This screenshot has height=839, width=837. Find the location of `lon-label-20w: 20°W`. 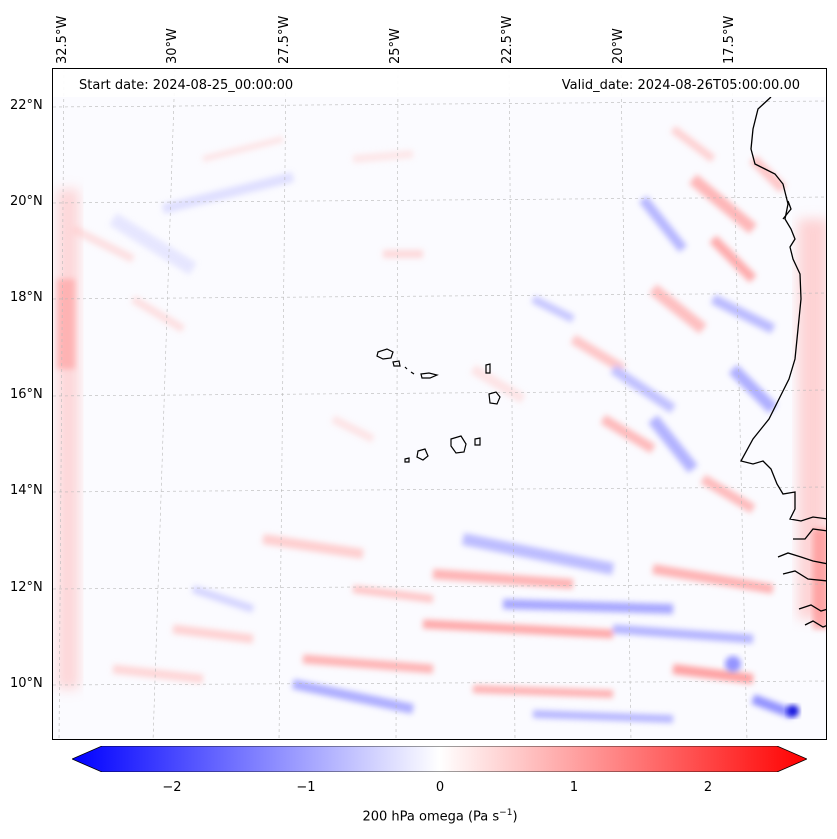

lon-label-20w: 20°W is located at coordinates (618, 46).